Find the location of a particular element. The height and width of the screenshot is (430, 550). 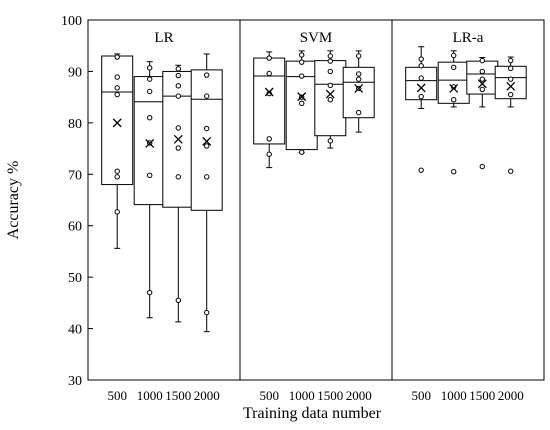

panel-title: SVM is located at coordinates (316, 38).